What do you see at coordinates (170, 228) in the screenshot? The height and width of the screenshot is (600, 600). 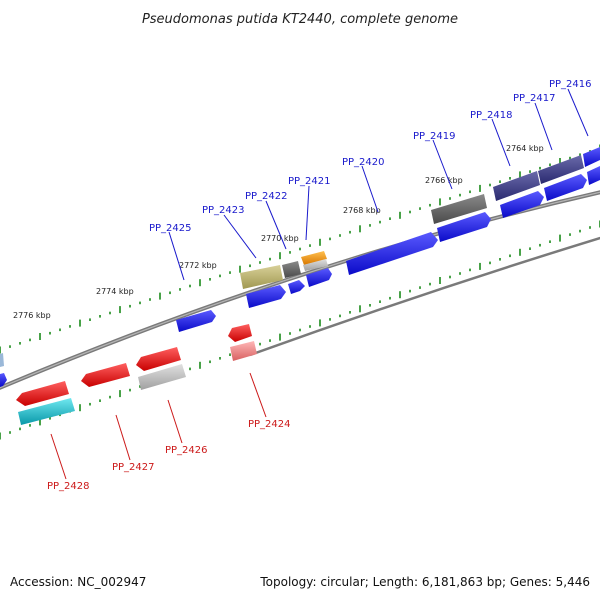 I see `gene-label: PP_2425` at bounding box center [170, 228].